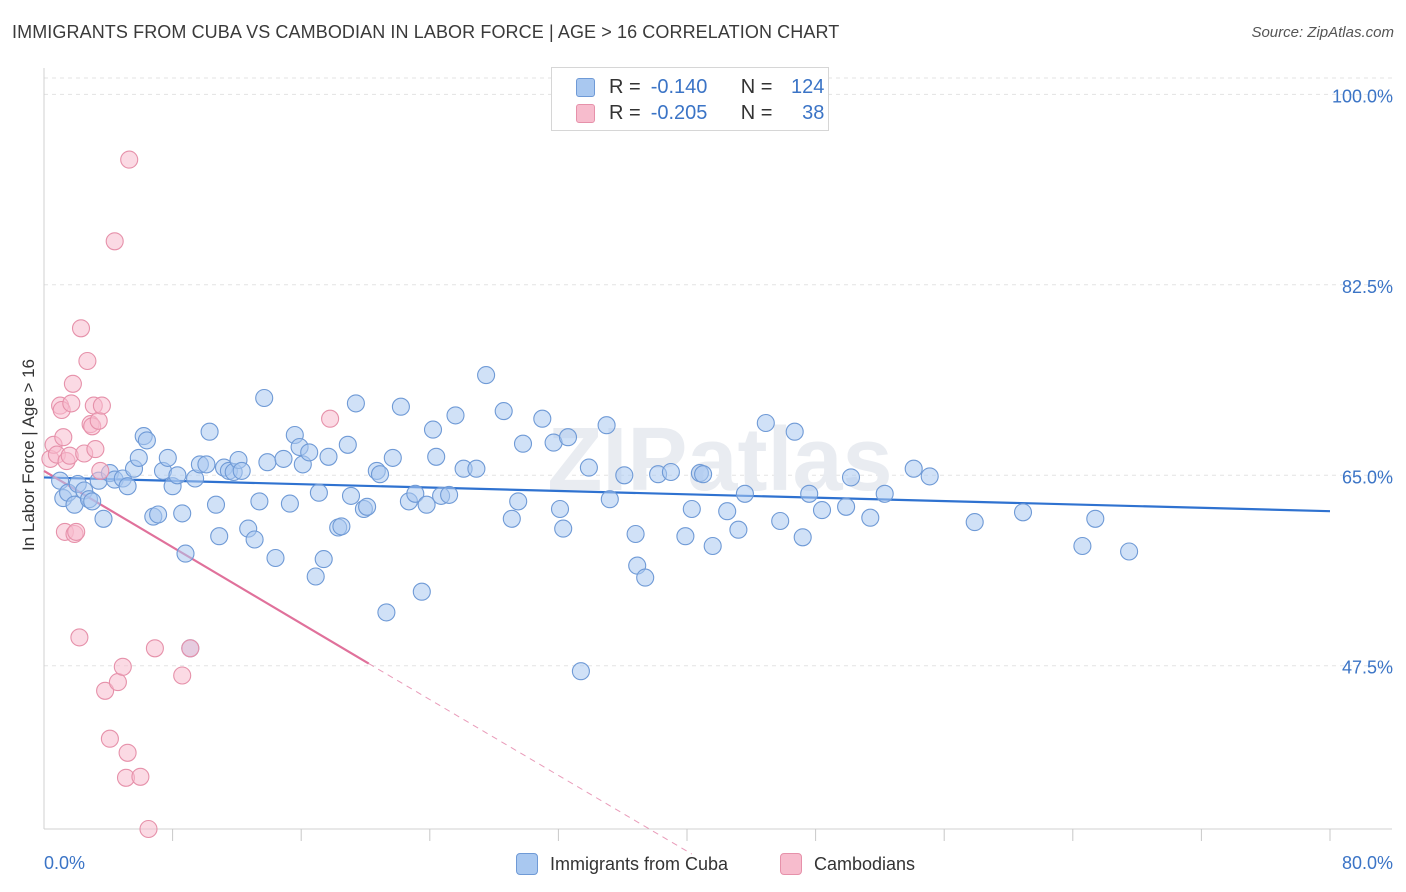 The image size is (1406, 892). I want to click on y-tick-label: 47.5%, so click(1367, 668).